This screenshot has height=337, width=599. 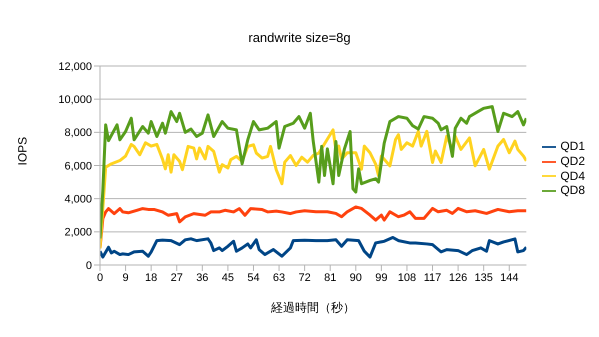 What do you see at coordinates (202, 278) in the screenshot?
I see `x-tick-label: 36` at bounding box center [202, 278].